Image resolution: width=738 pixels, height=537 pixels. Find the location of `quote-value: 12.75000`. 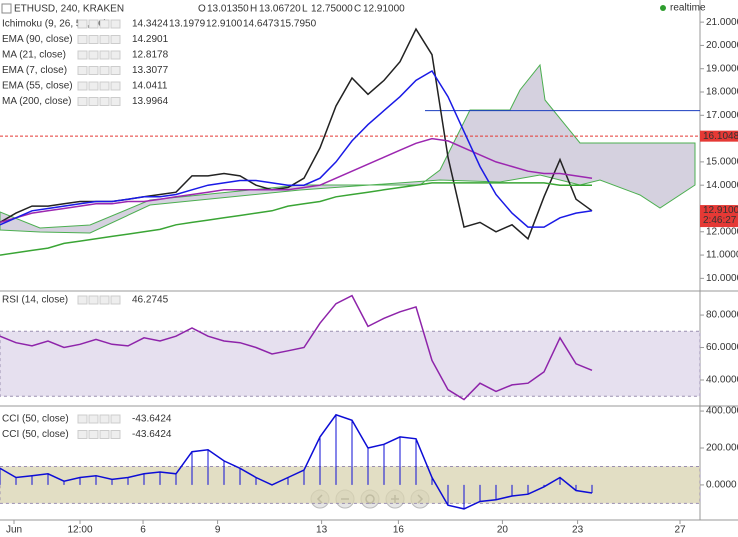

quote-value: 12.75000 is located at coordinates (332, 9).